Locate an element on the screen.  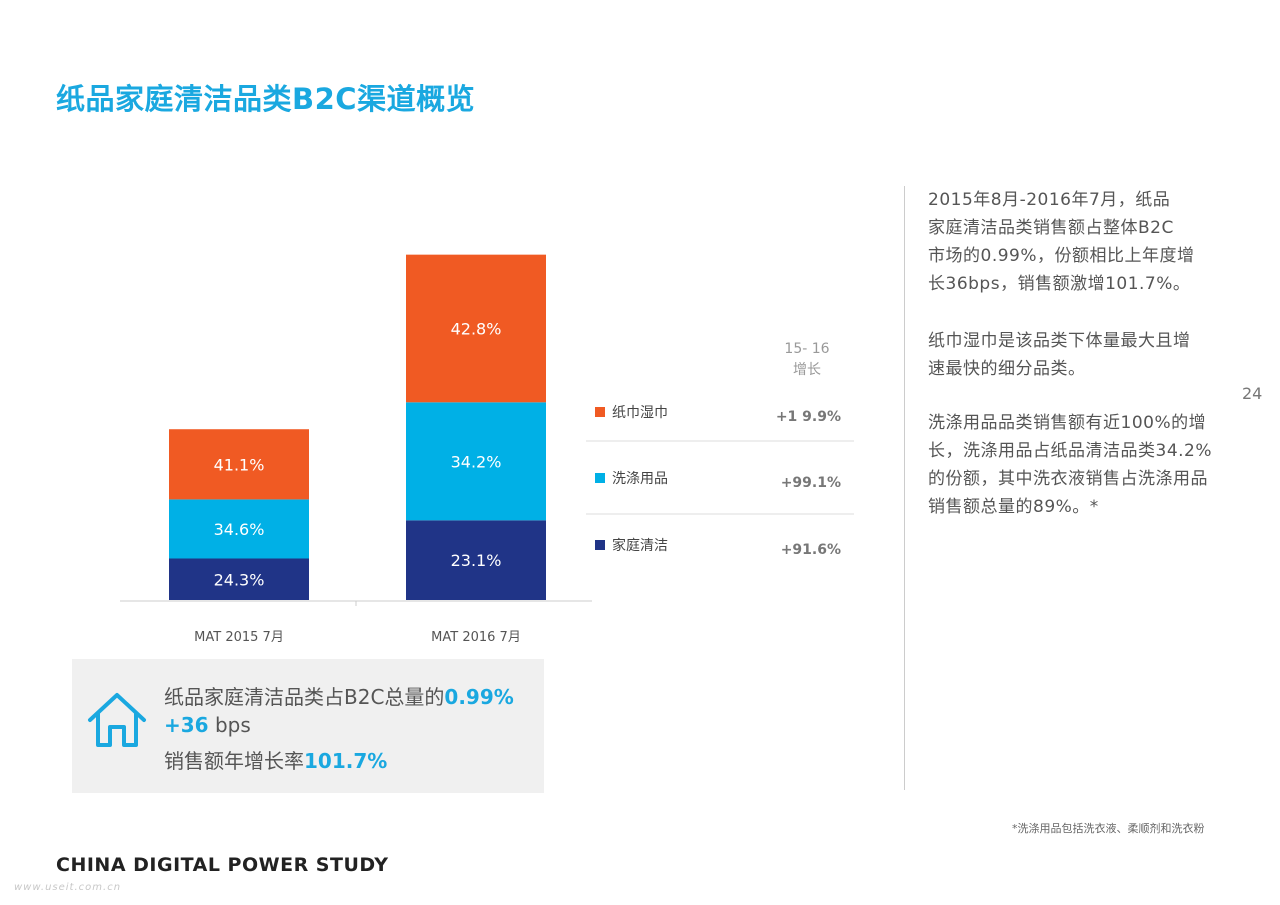
data-label-1-1: 34.2% is located at coordinates (476, 461).